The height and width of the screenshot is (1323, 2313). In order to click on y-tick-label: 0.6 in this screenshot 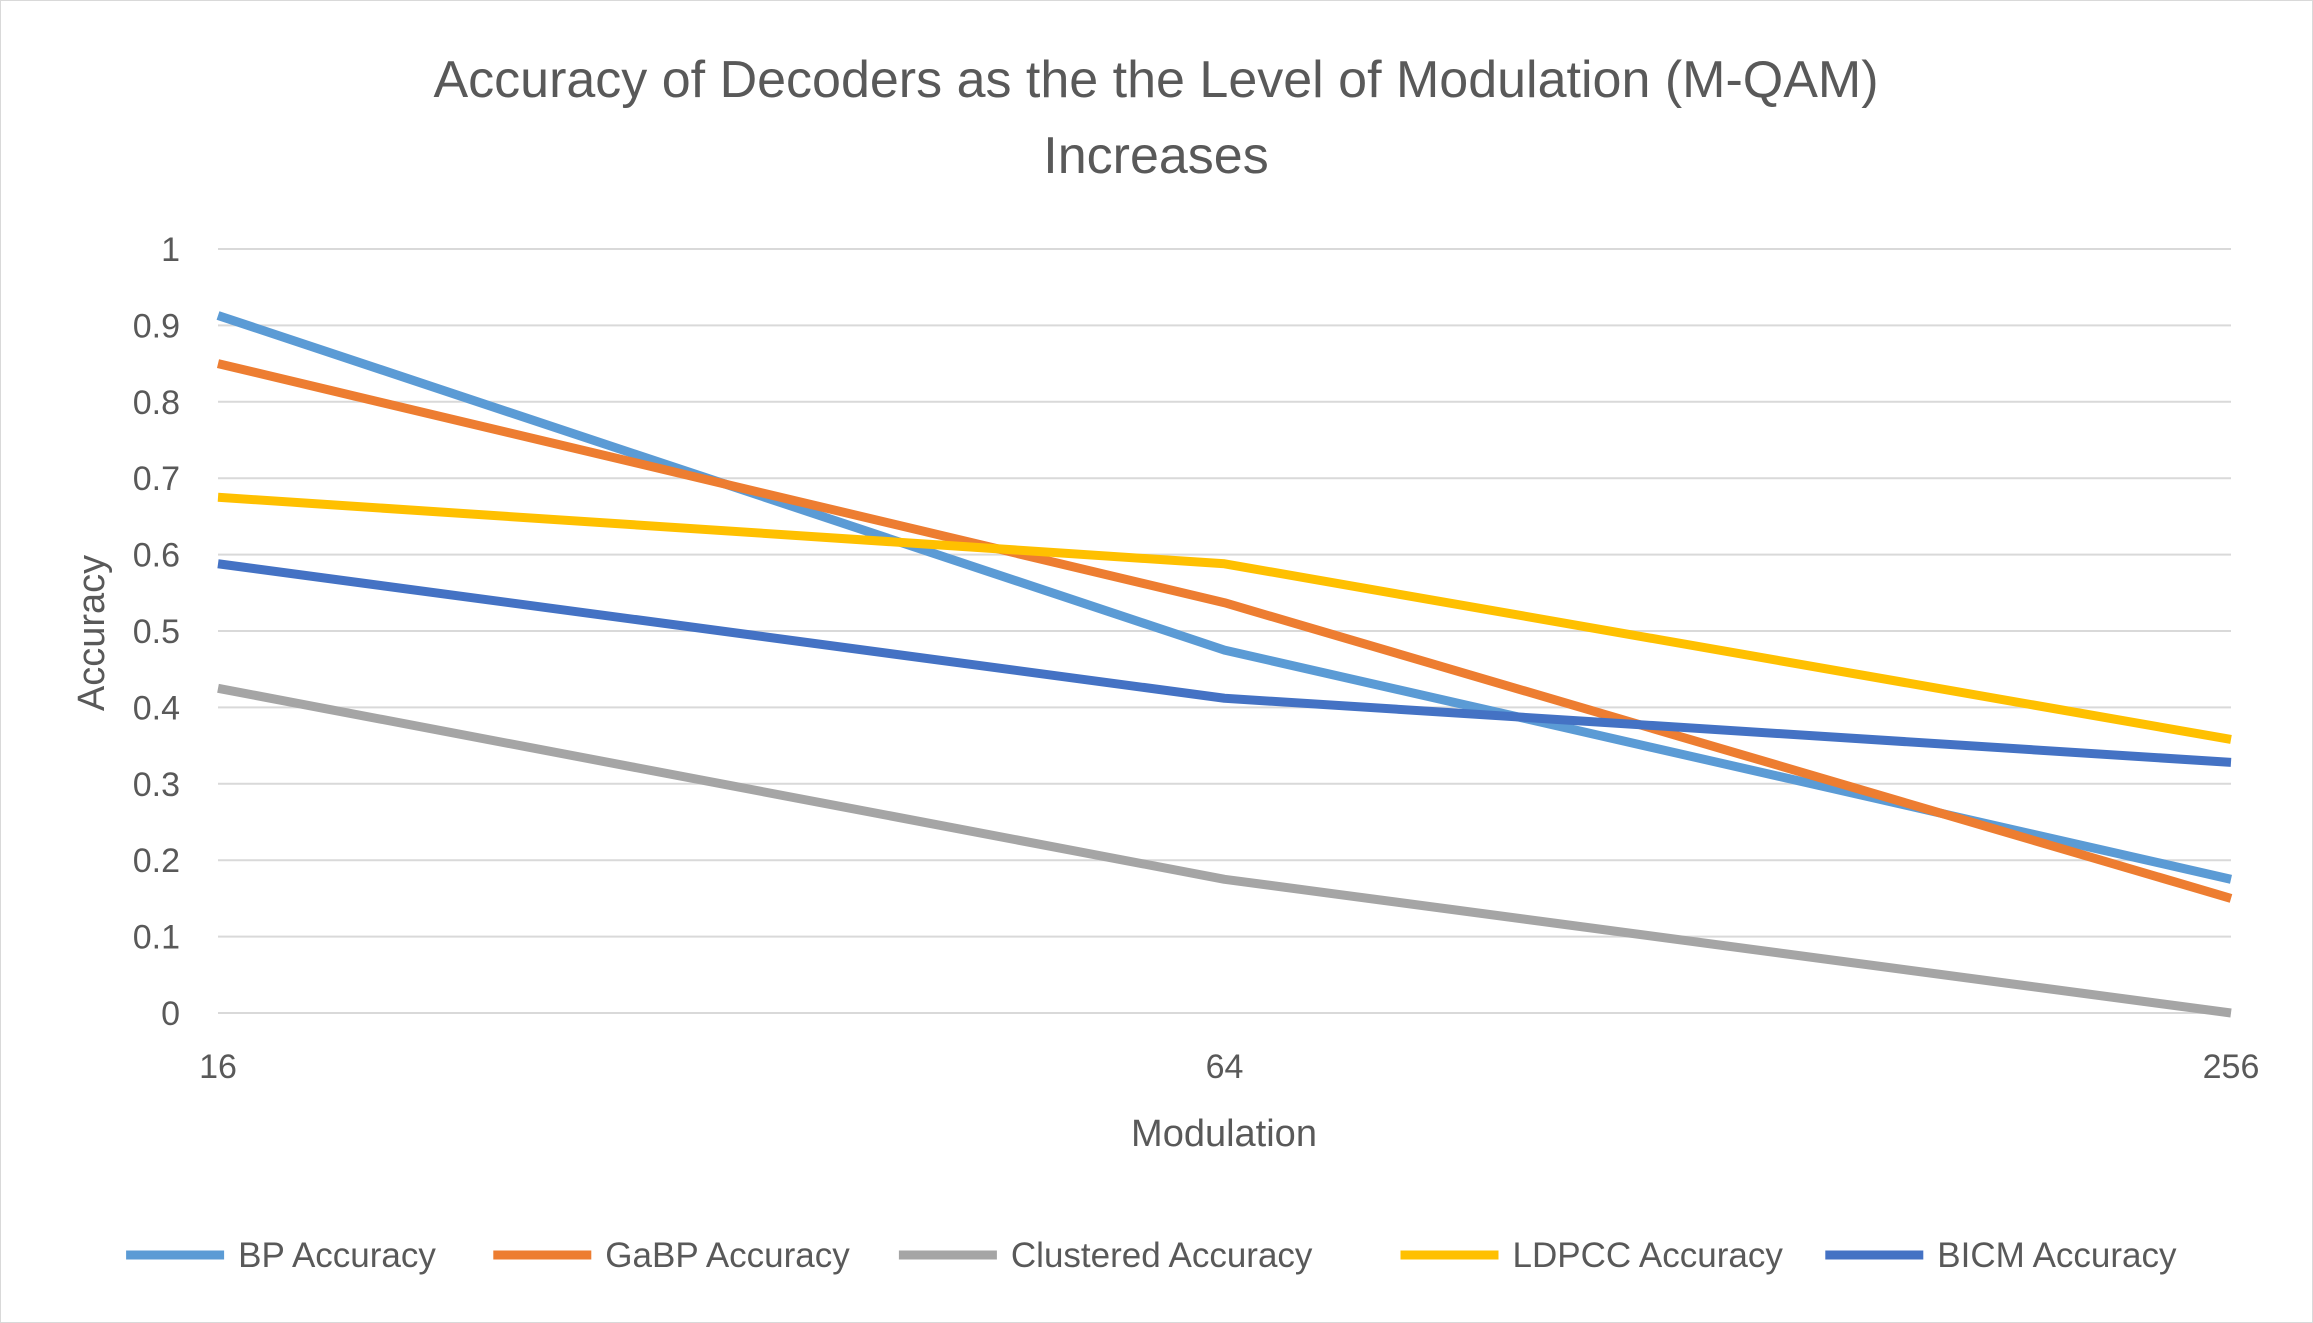, I will do `click(156, 556)`.